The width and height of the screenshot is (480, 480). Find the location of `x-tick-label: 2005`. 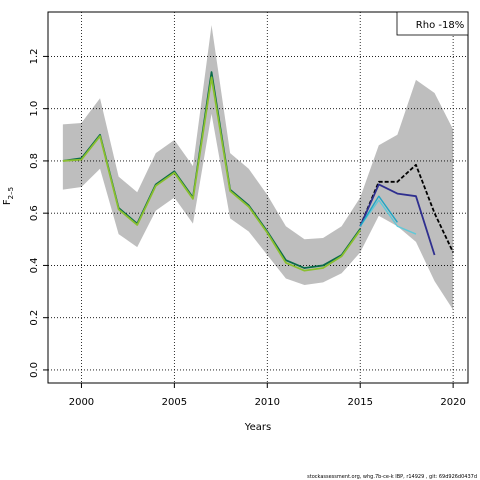

x-tick-label: 2005 is located at coordinates (174, 402).